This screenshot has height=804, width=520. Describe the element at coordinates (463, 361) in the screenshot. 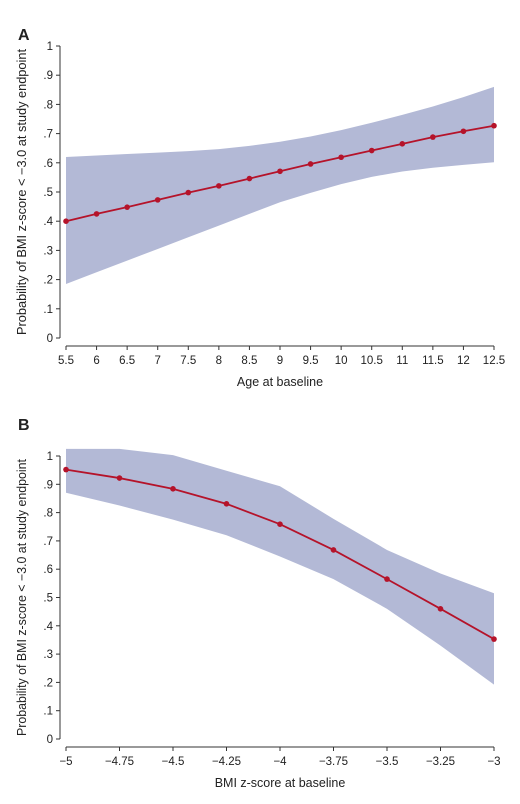

I see `x-tick-label: 12` at that location.